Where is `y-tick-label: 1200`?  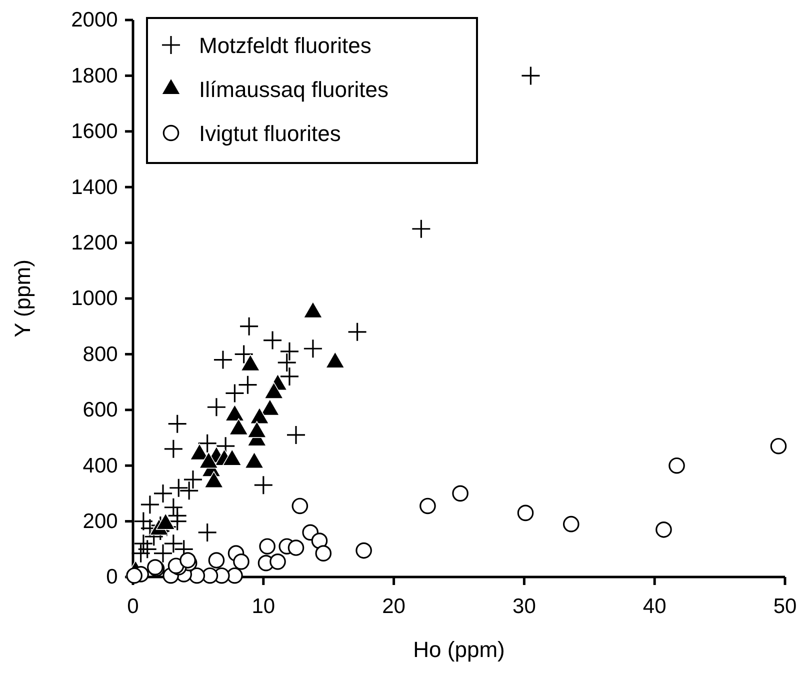 y-tick-label: 1200 is located at coordinates (94, 243).